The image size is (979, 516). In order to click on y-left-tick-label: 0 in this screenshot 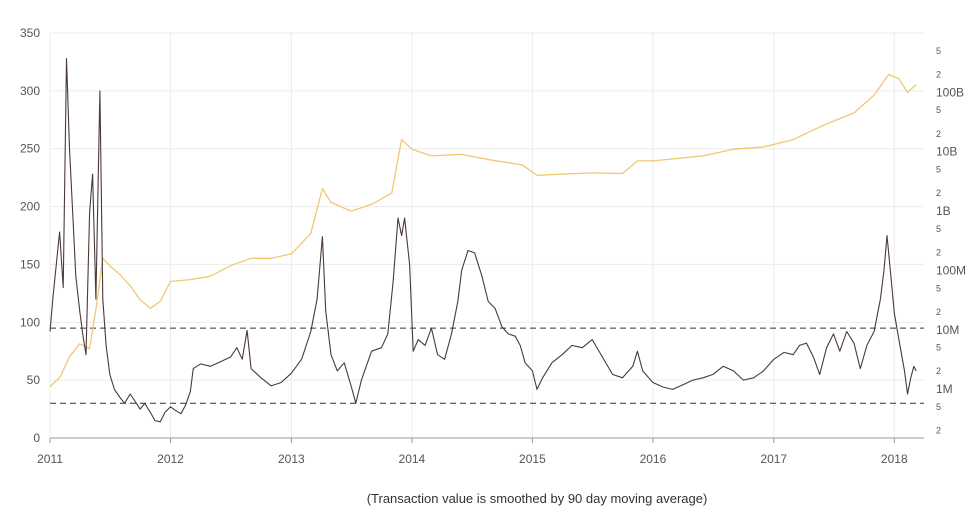, I will do `click(36, 438)`.